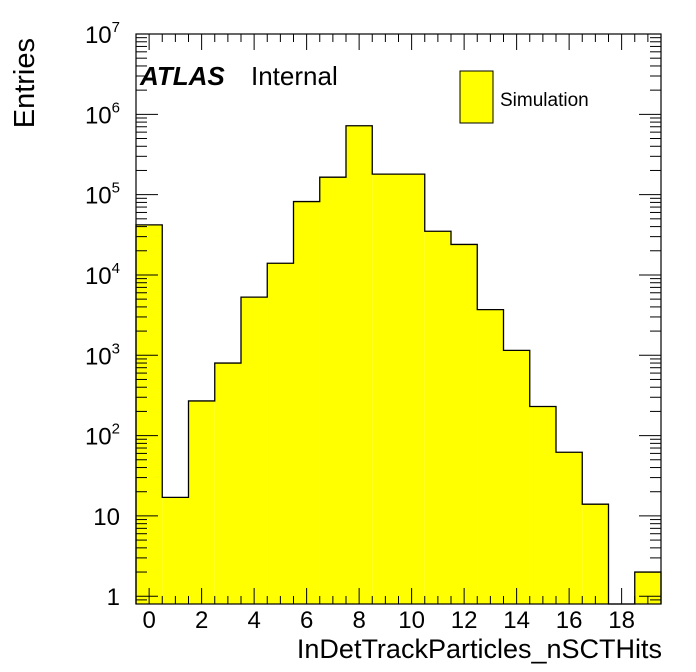  I want to click on x-tick-label: 14, so click(516, 620).